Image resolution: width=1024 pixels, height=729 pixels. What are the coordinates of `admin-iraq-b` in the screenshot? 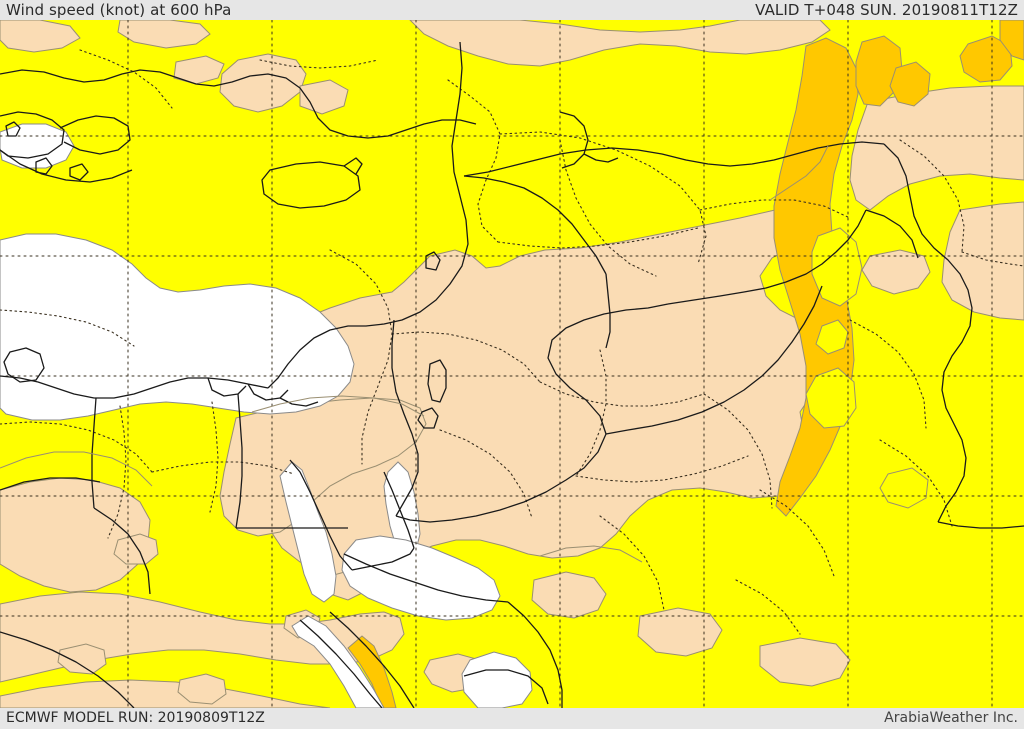 It's located at (598, 238).